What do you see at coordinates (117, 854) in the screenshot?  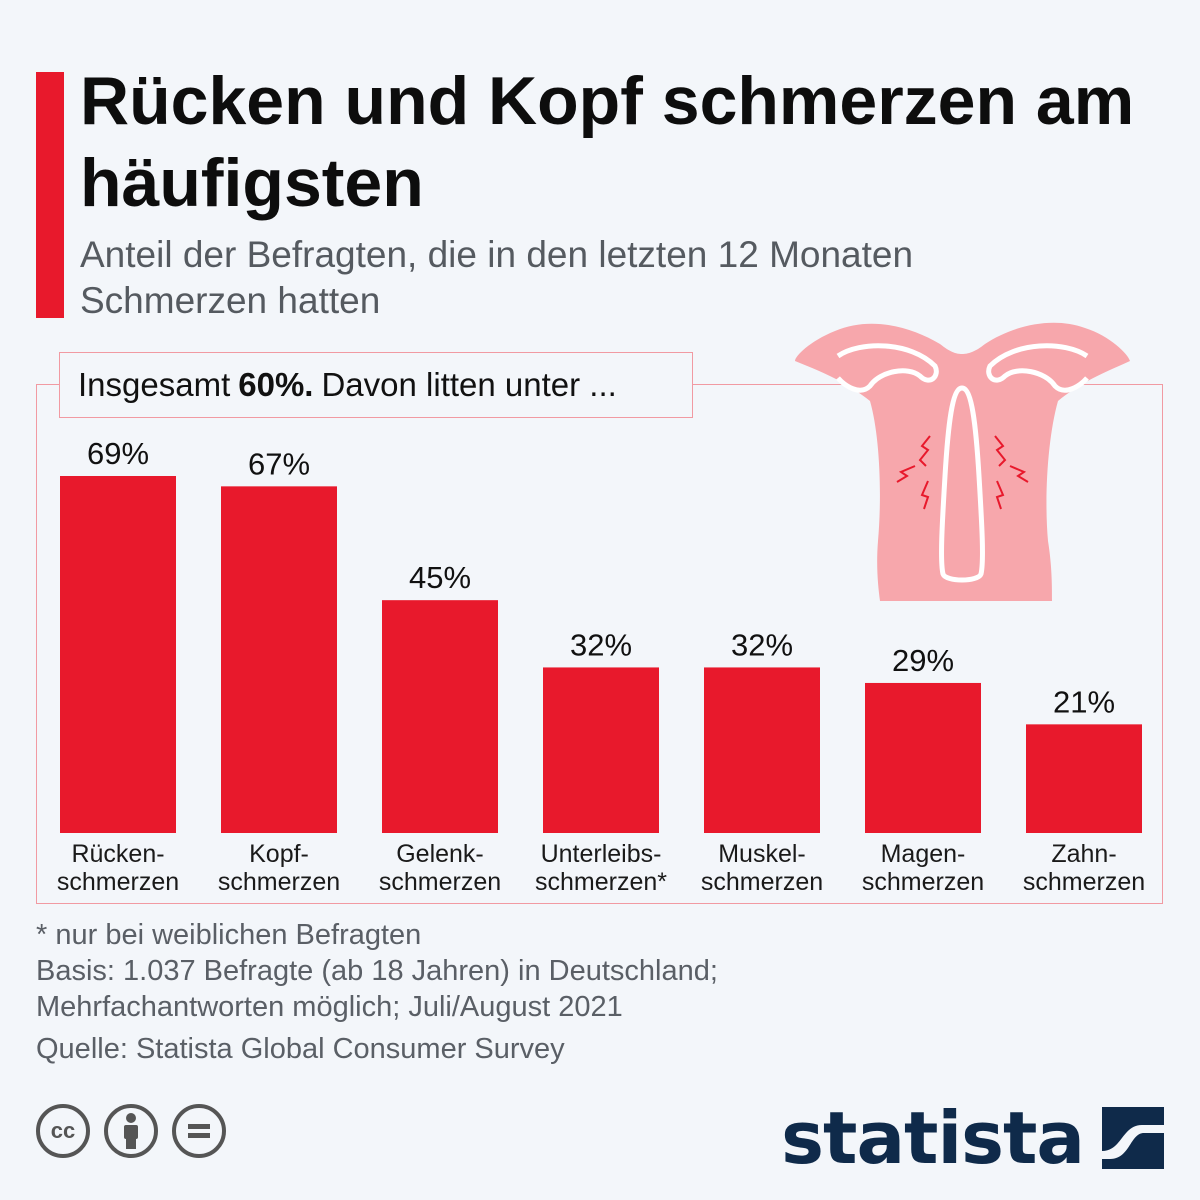 I see `category-label-0-line-0: Rücken-` at bounding box center [117, 854].